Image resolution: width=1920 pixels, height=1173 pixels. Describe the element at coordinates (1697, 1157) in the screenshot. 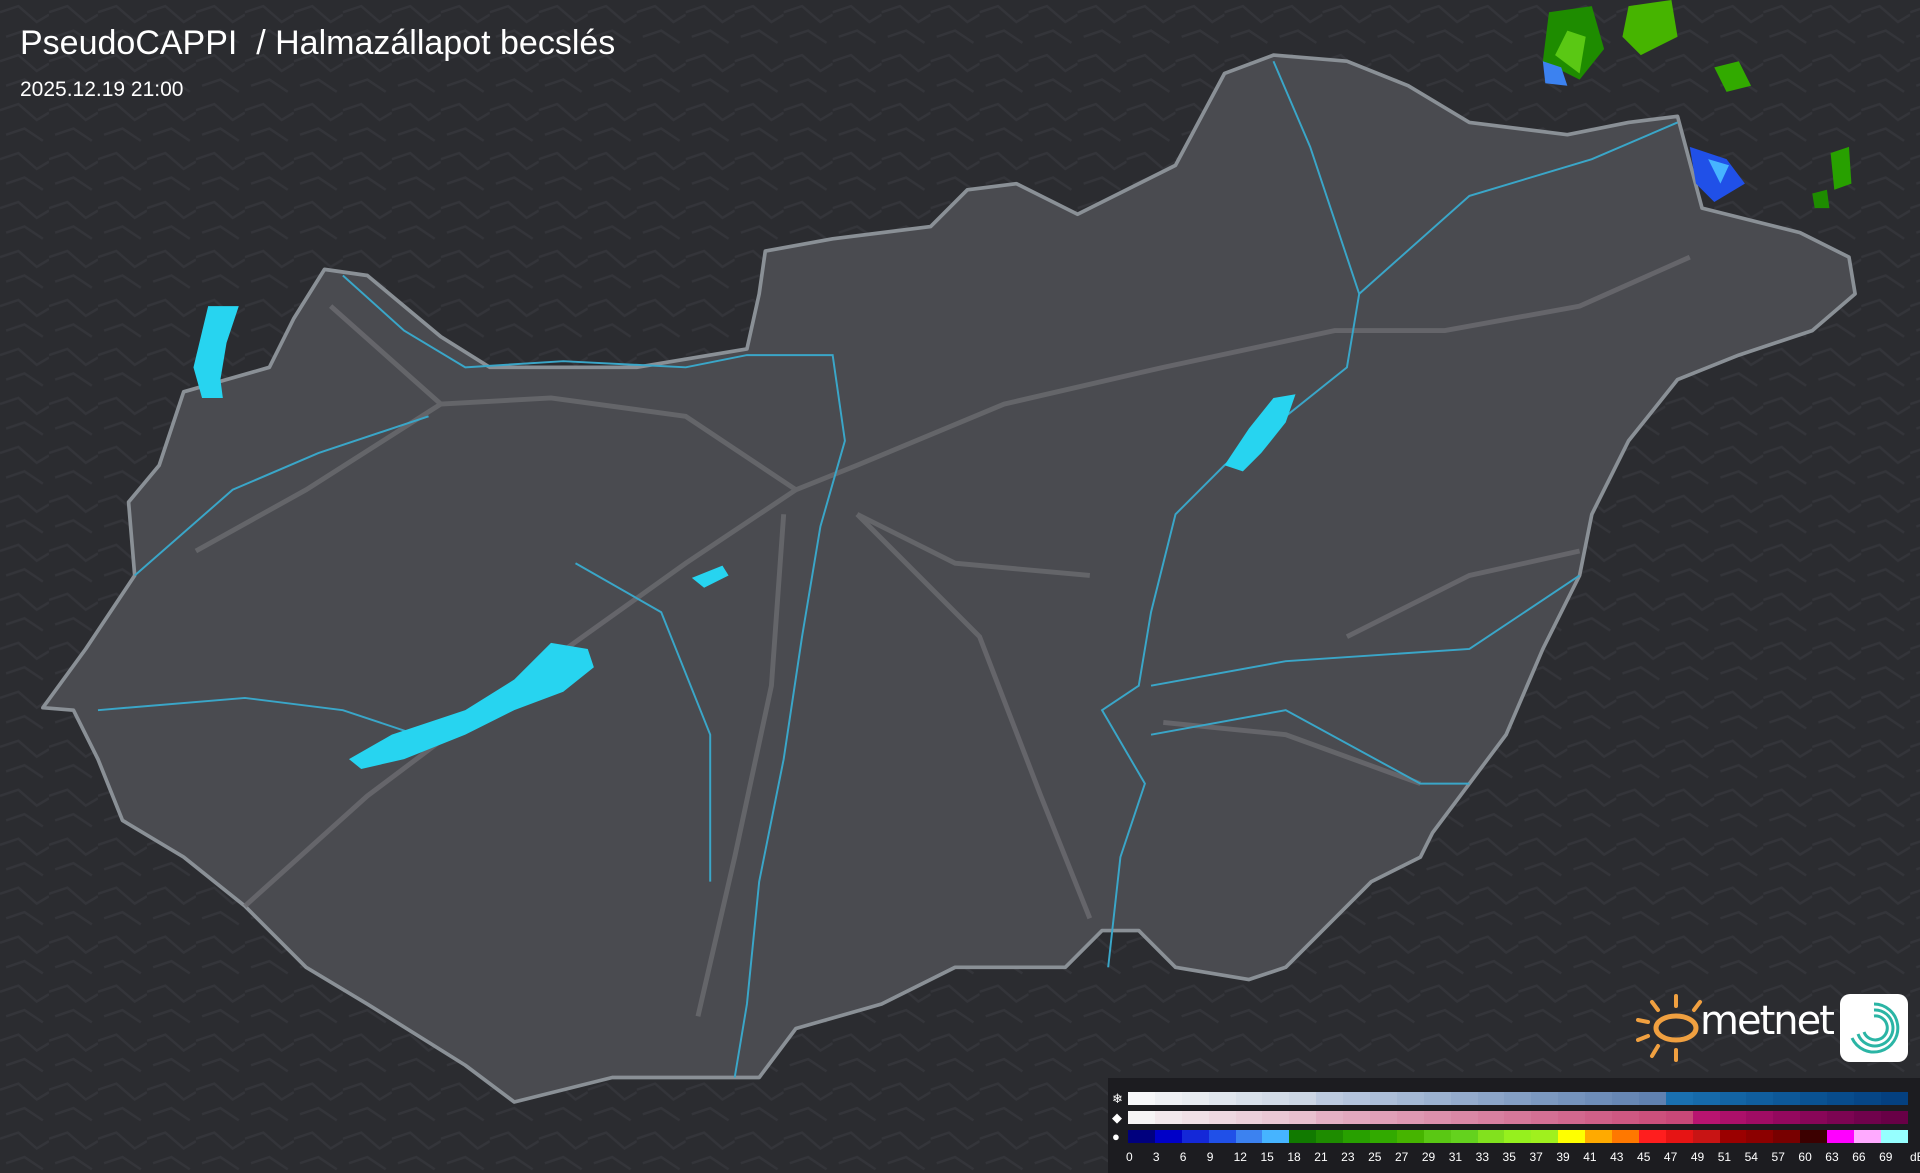

I see `scale-label: 49` at that location.